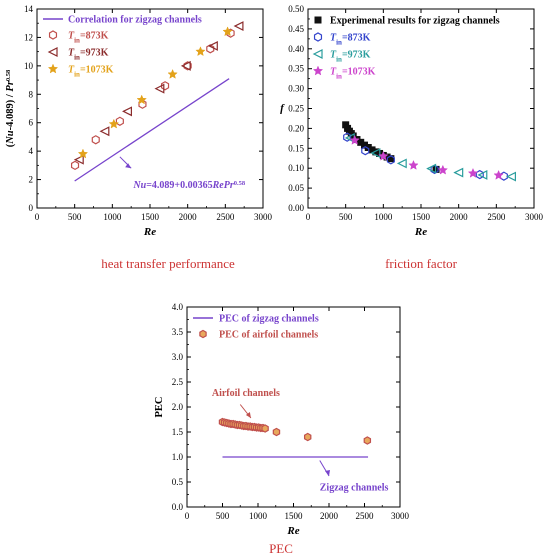 The width and height of the screenshot is (550, 559). I want to click on y-tick-label: 0.40, so click(296, 49).